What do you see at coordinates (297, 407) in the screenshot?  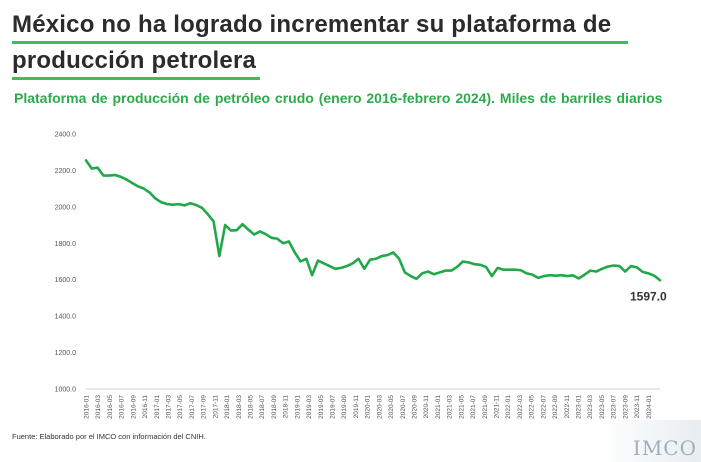 I see `x-tick-label: 2019-01` at bounding box center [297, 407].